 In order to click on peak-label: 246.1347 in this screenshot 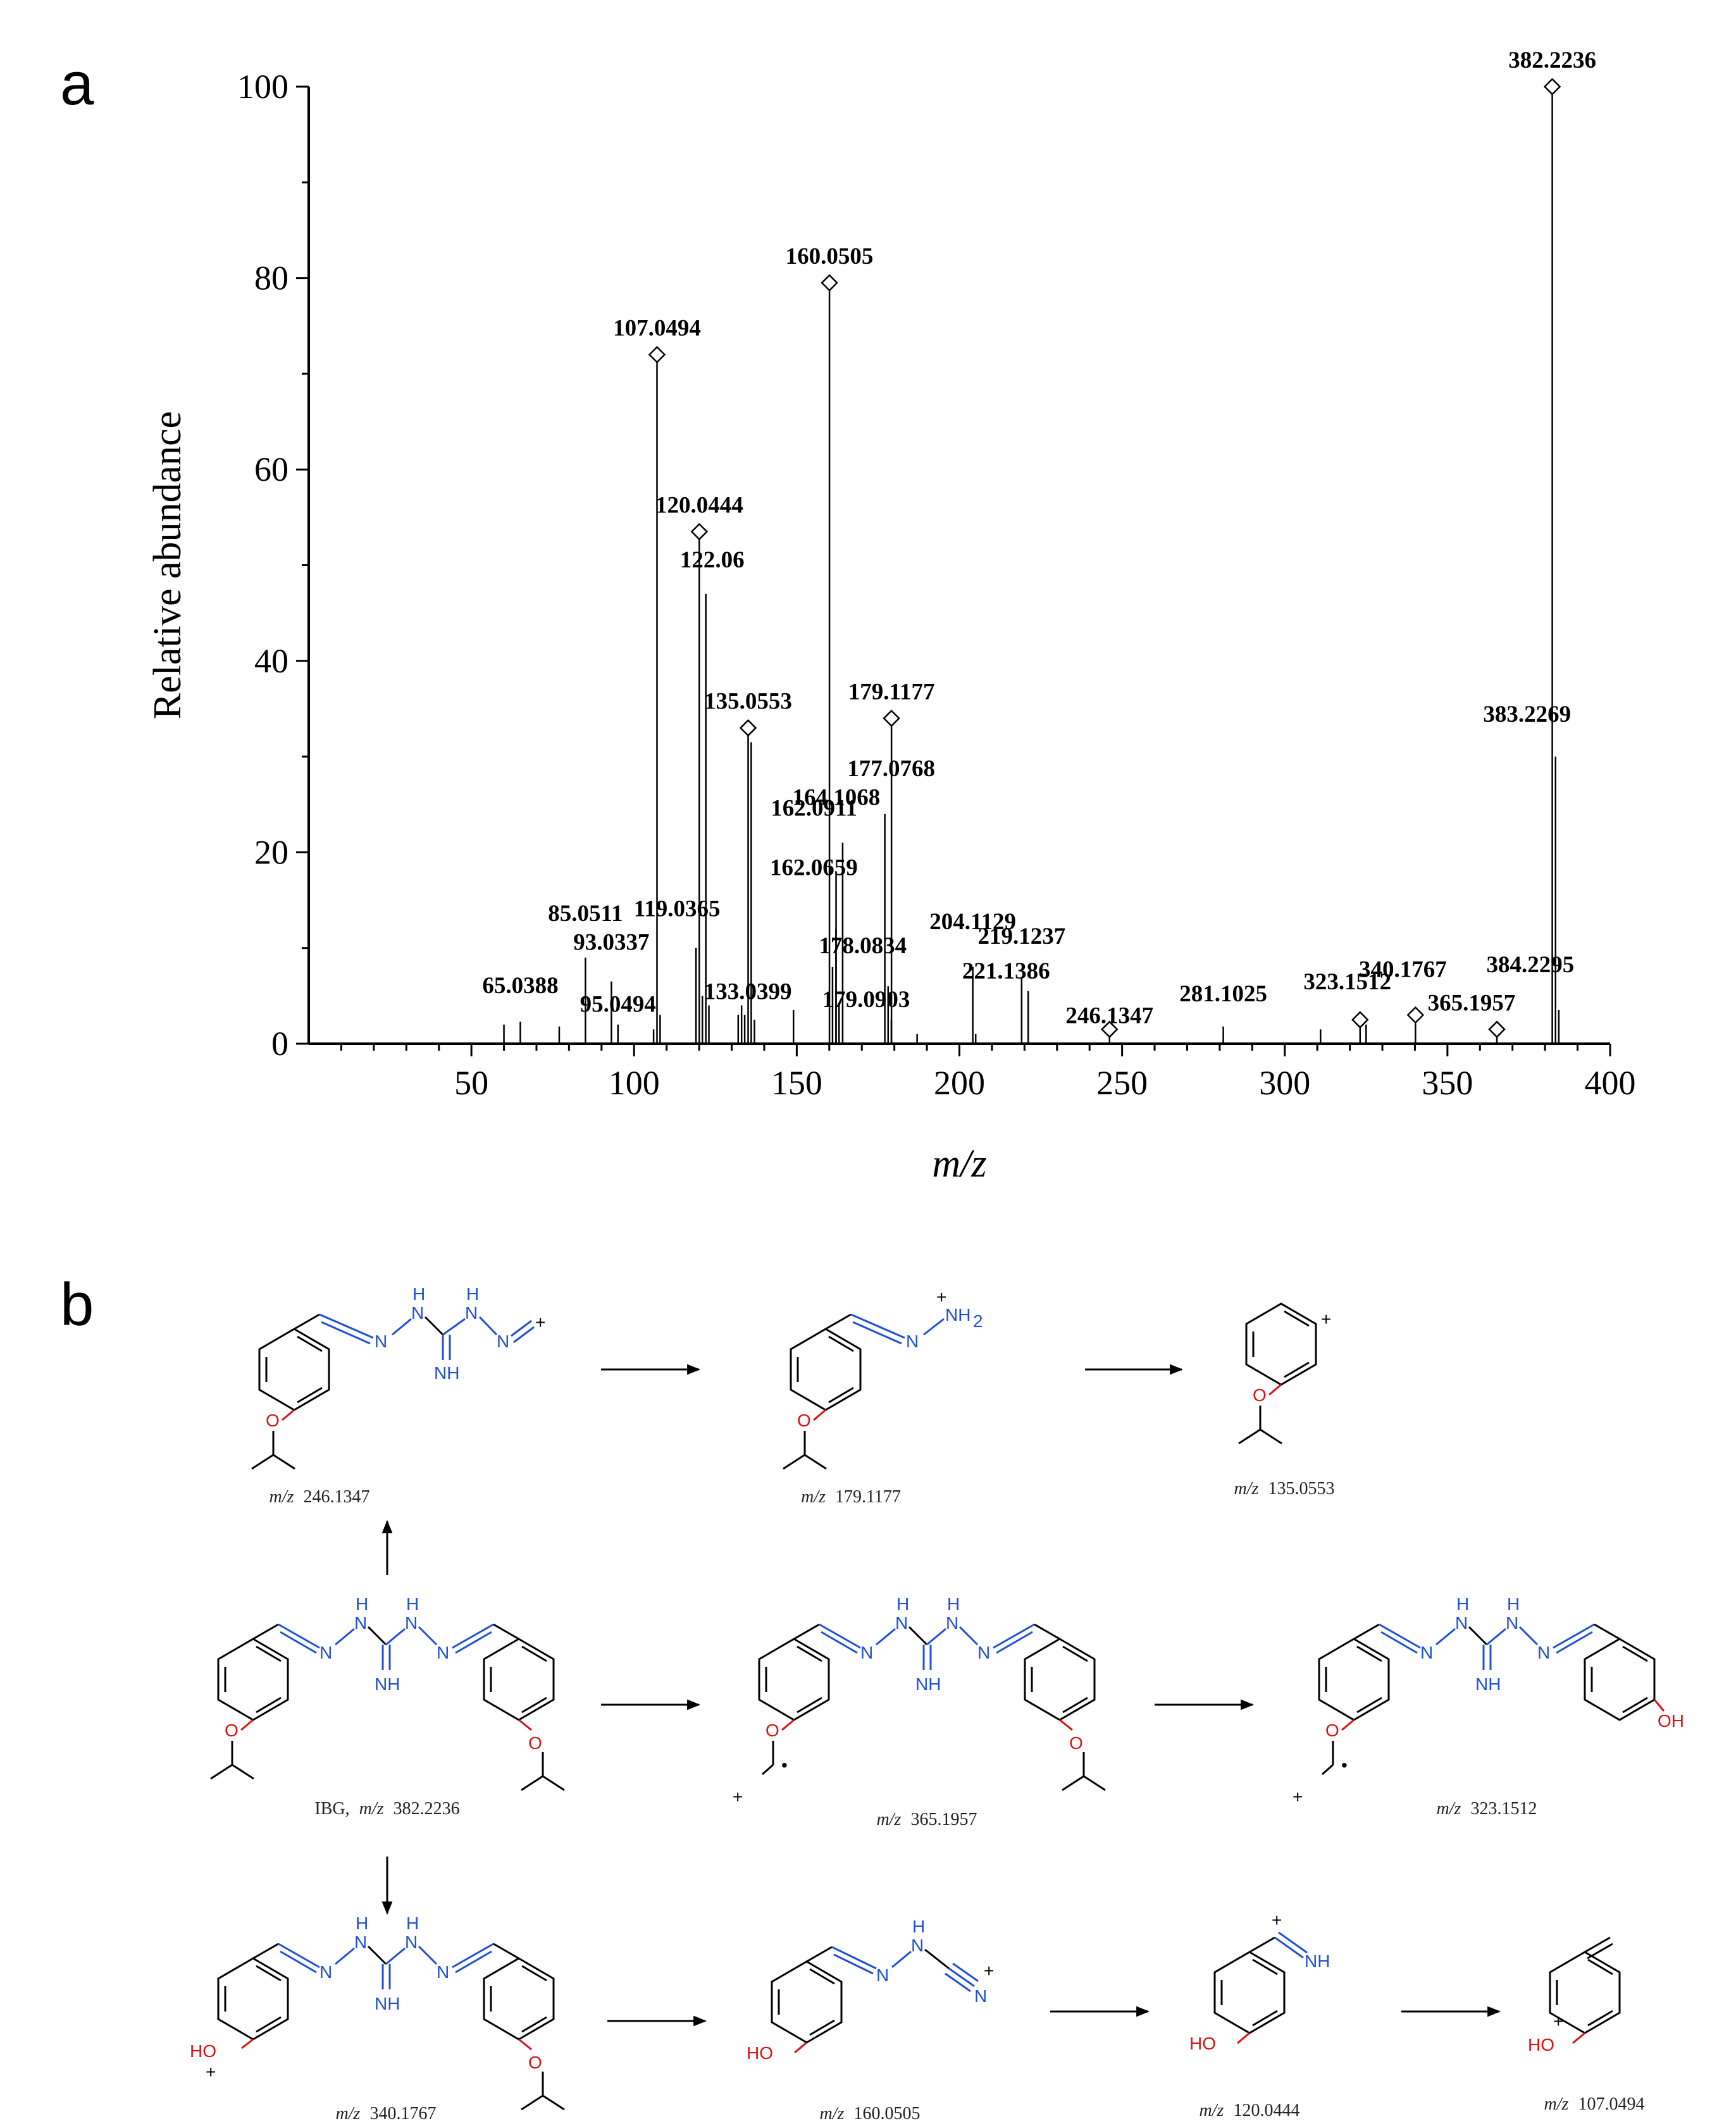, I will do `click(1109, 1016)`.